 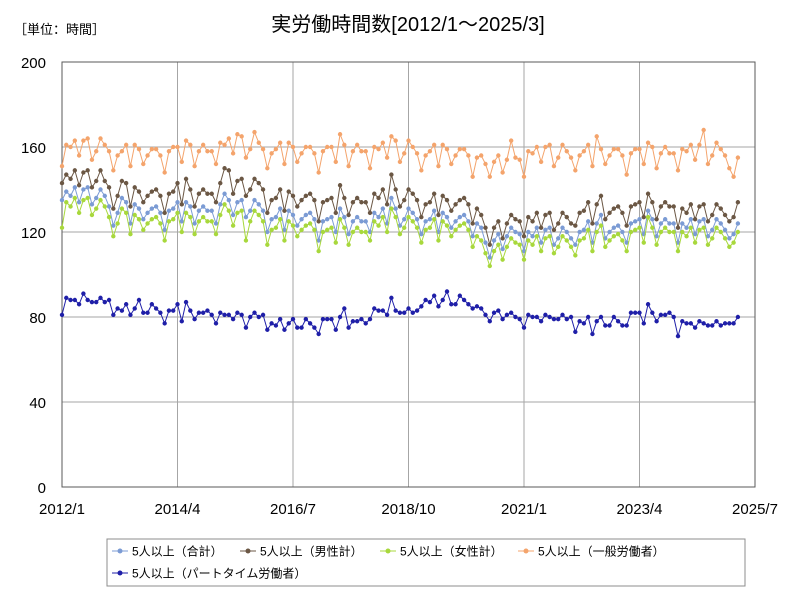 What do you see at coordinates (408, 509) in the screenshot?
I see `x-tick-label: 2018/10` at bounding box center [408, 509].